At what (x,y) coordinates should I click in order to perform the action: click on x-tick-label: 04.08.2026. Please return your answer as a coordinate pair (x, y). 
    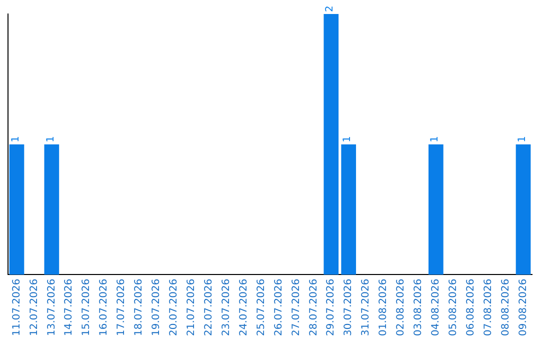
    Looking at the image, I should click on (436, 307).